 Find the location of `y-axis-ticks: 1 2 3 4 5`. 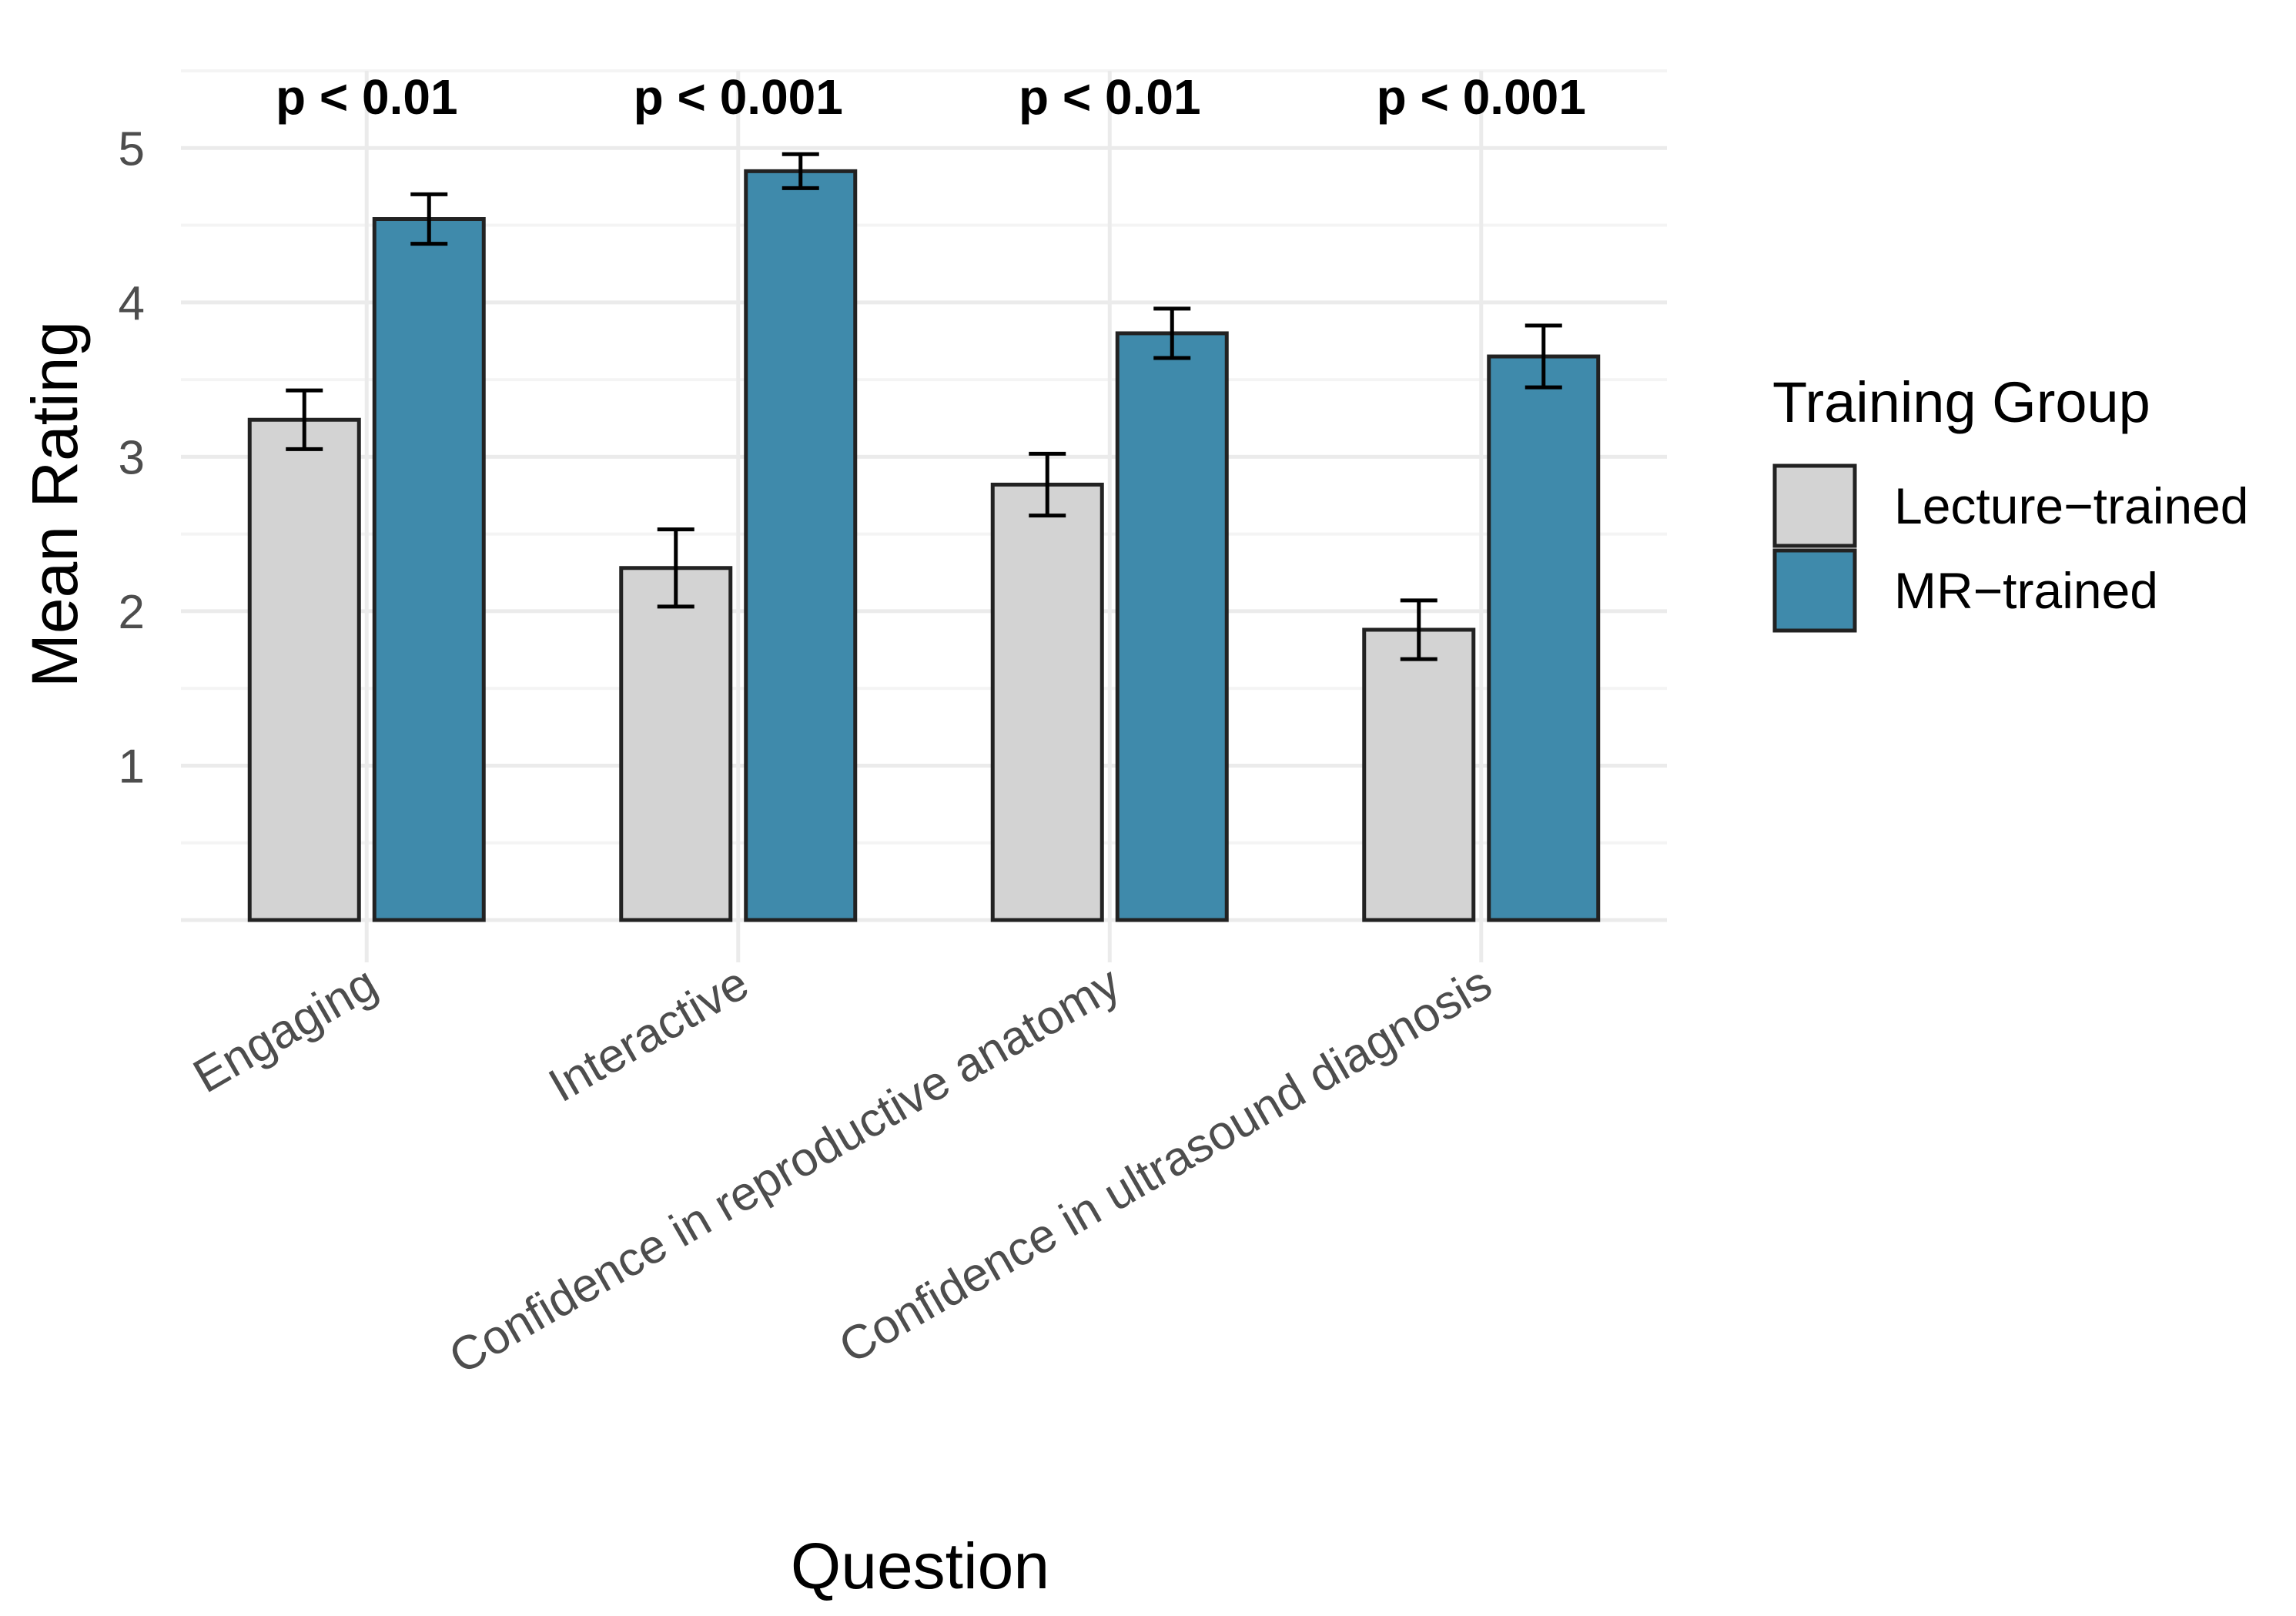

y-axis-ticks: 1 2 3 4 5 is located at coordinates (132, 458).